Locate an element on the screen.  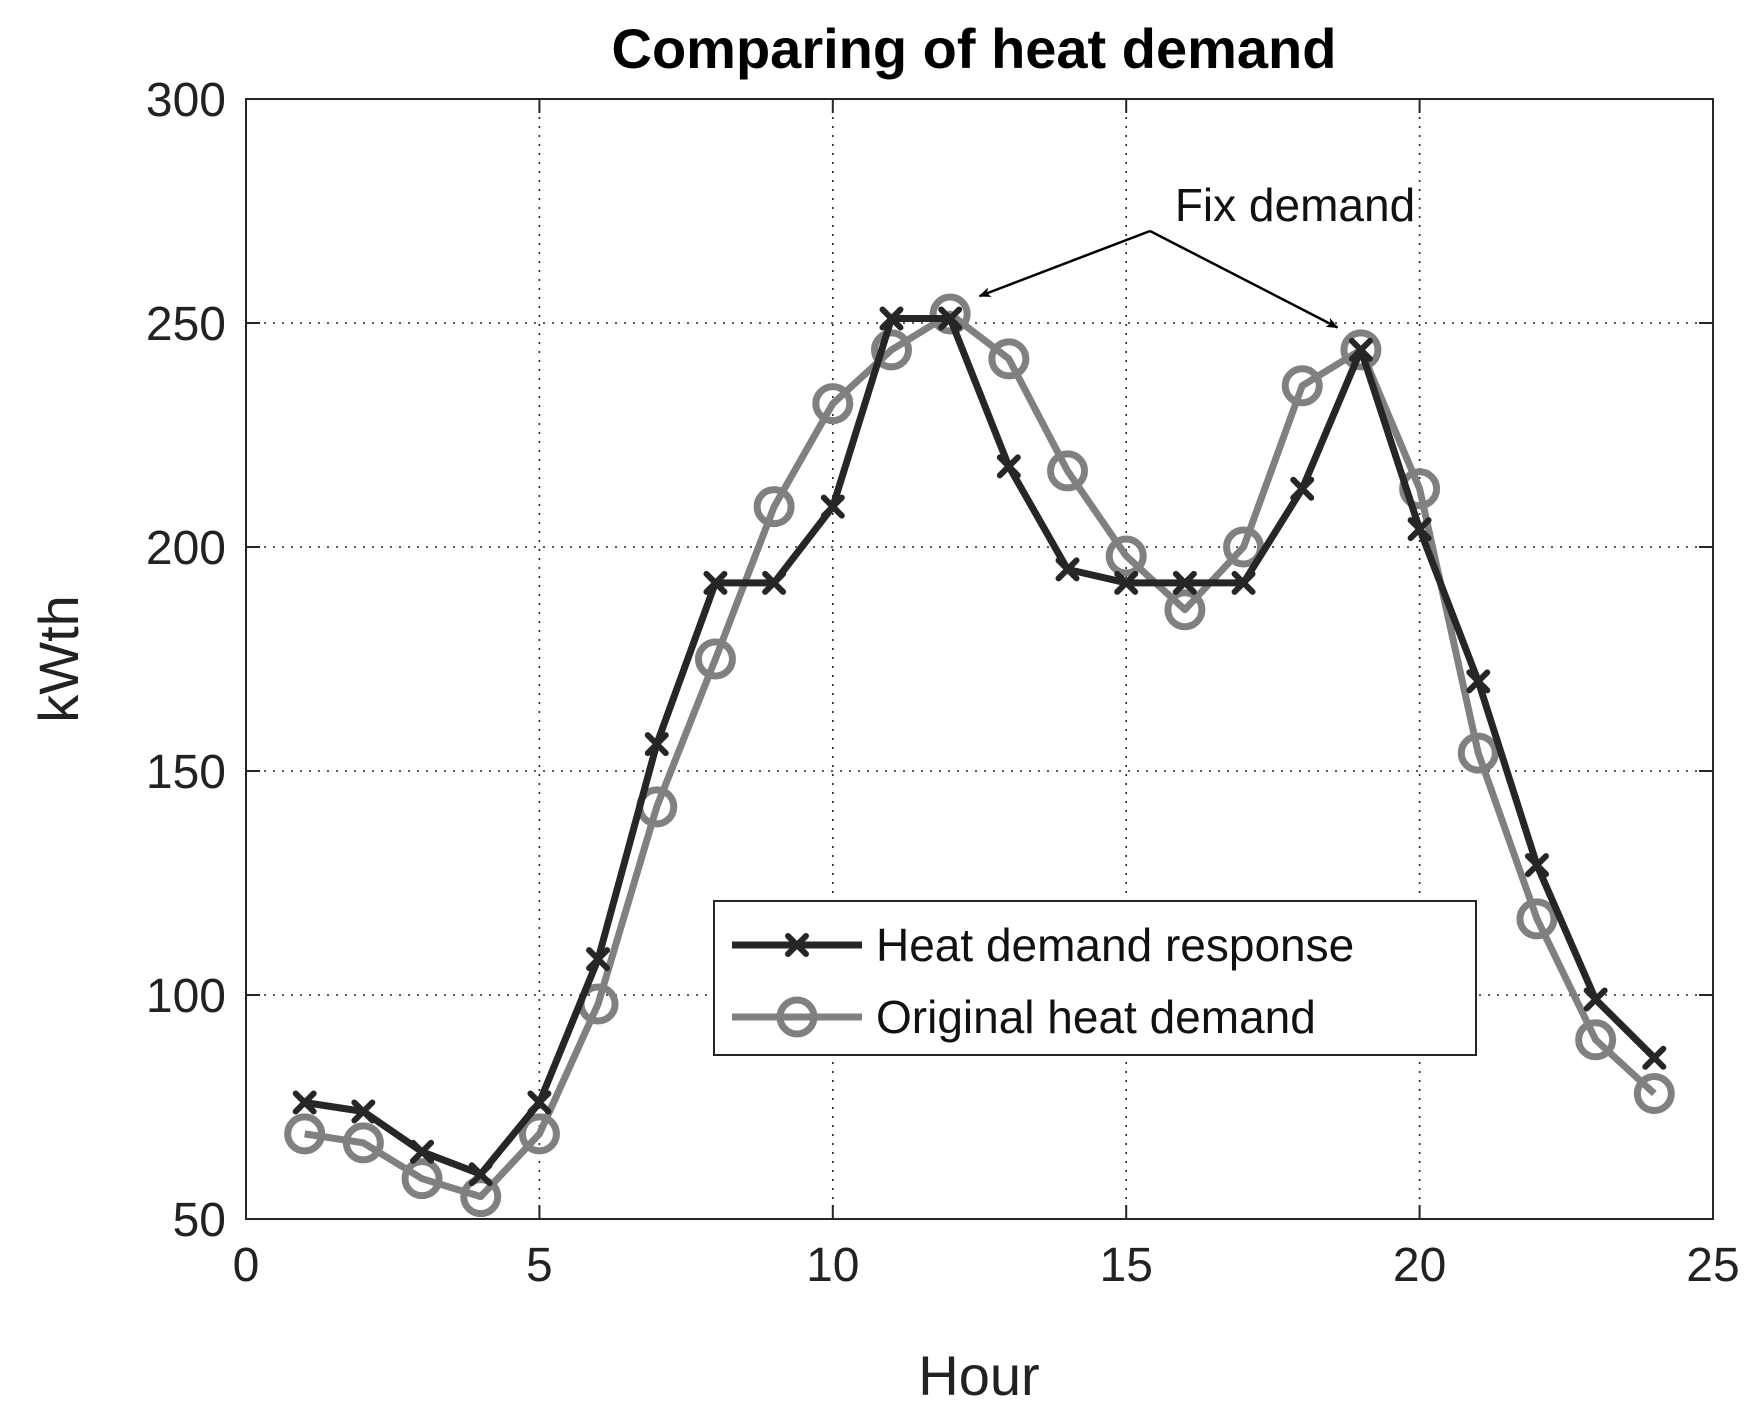
legend-item: Original heat demand is located at coordinates (1024, 1017).